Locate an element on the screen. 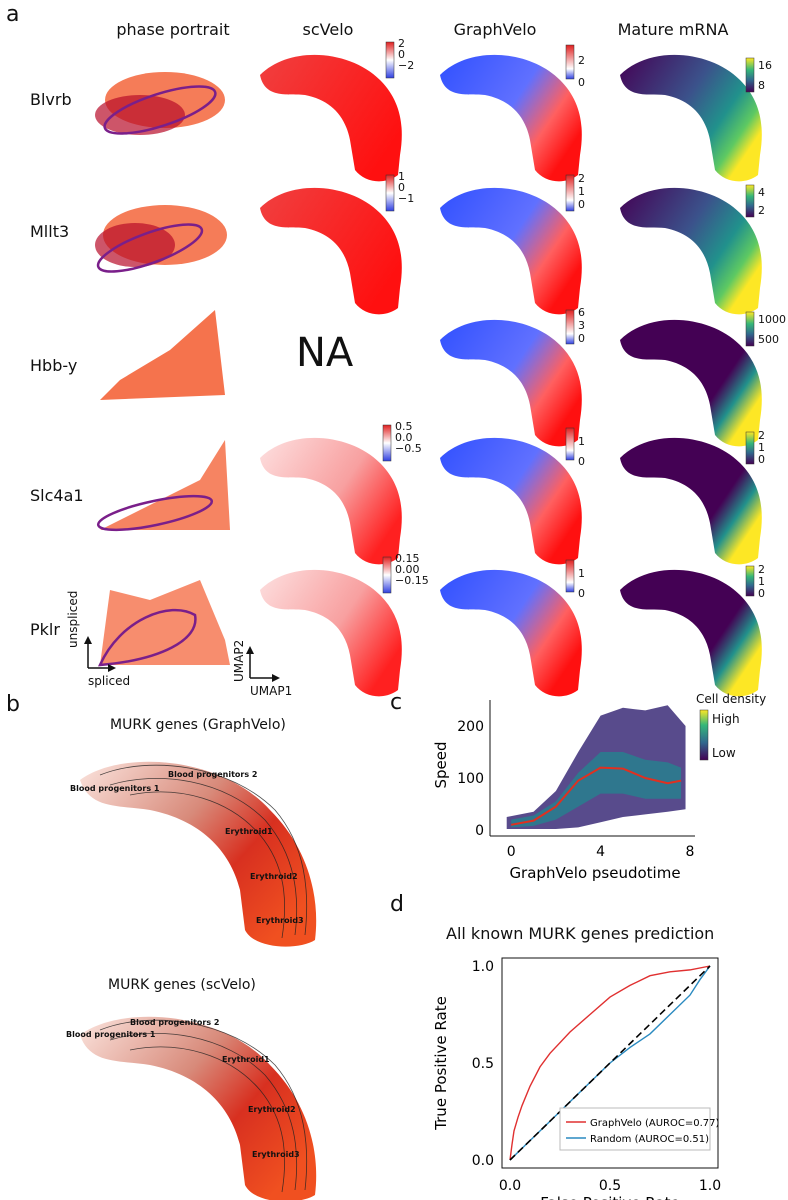  panel-letter-a: a is located at coordinates (13, 14).